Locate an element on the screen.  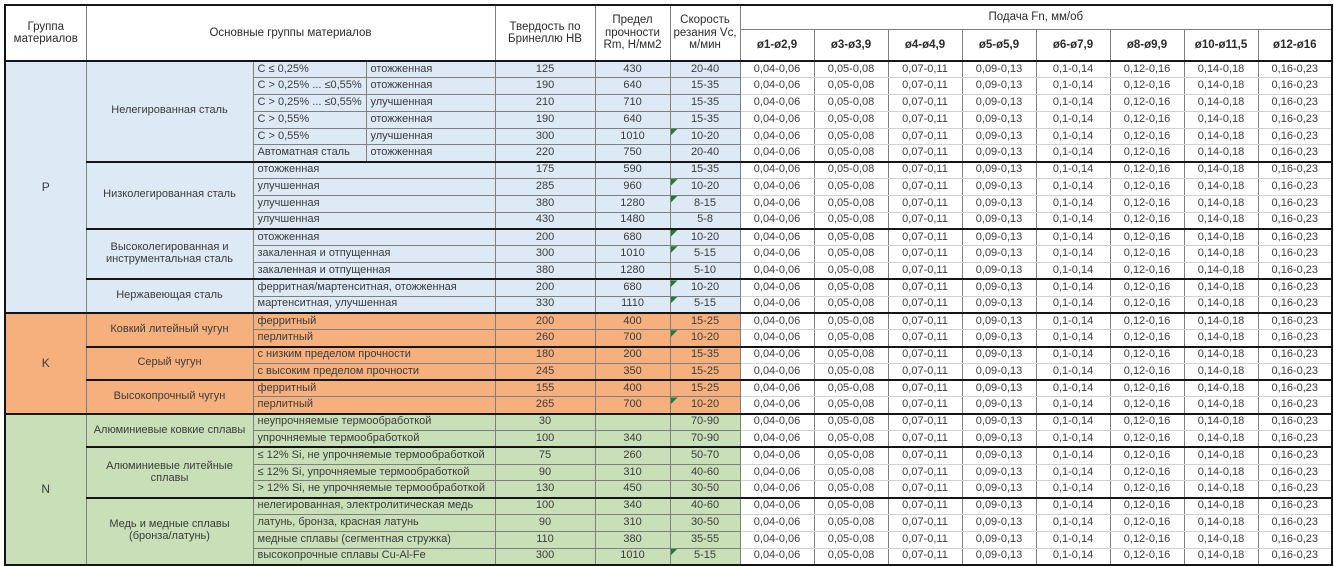
detail-cell: упрочняемые термообработкой is located at coordinates (374, 439).